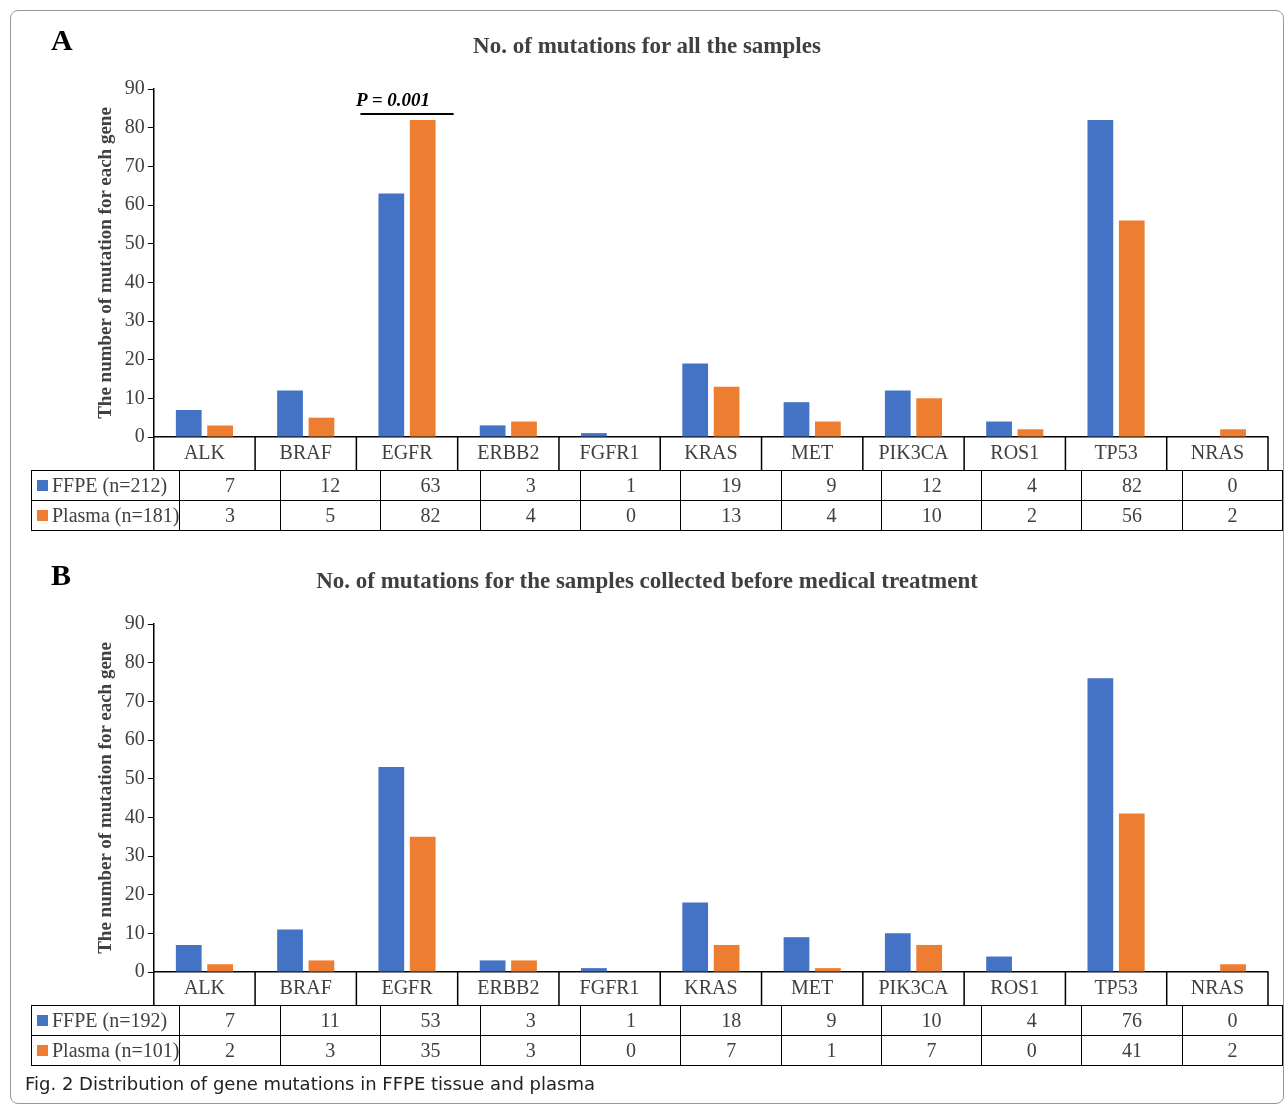 The width and height of the screenshot is (1284, 1105). Describe the element at coordinates (134, 699) in the screenshot. I see `y-tick-label: 70` at that location.